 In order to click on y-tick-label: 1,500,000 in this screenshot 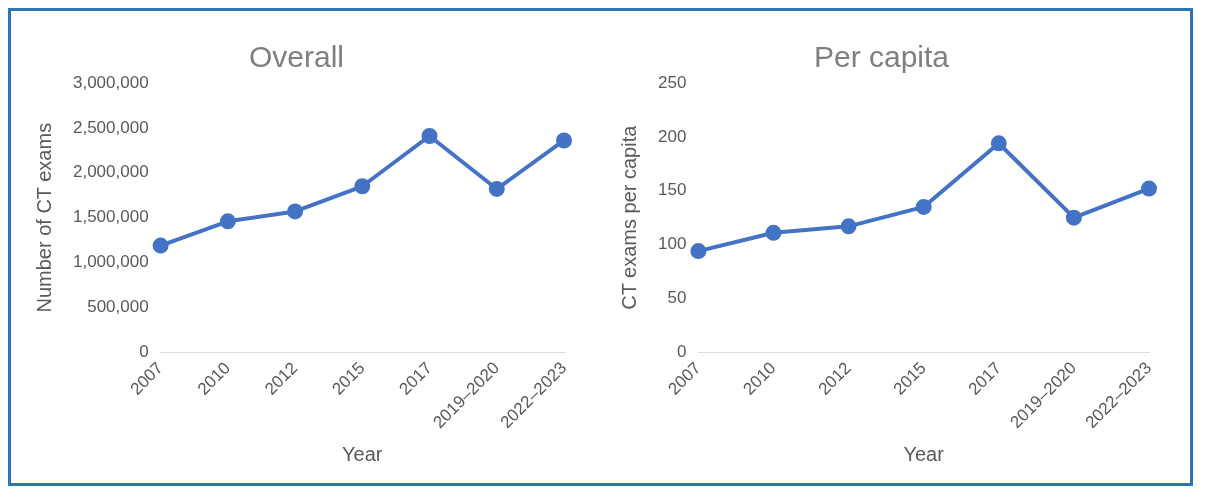, I will do `click(110, 217)`.